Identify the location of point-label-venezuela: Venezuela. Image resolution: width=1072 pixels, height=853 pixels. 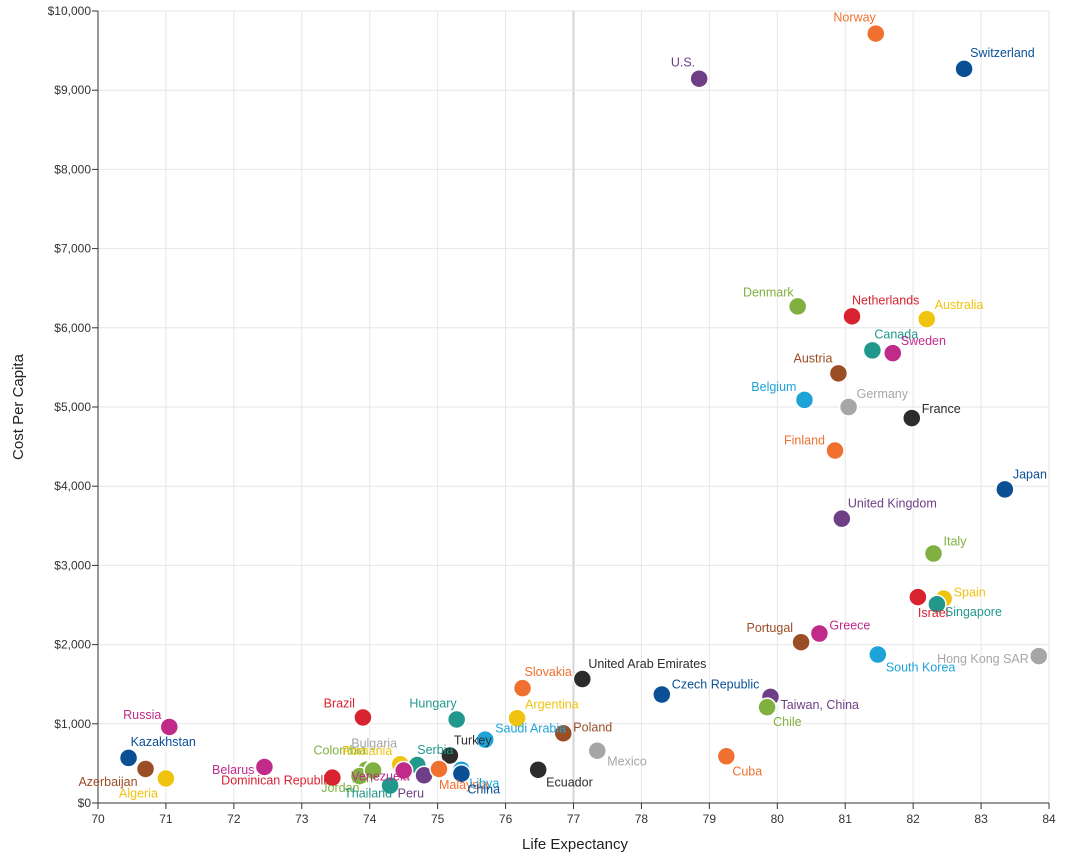
(380, 777).